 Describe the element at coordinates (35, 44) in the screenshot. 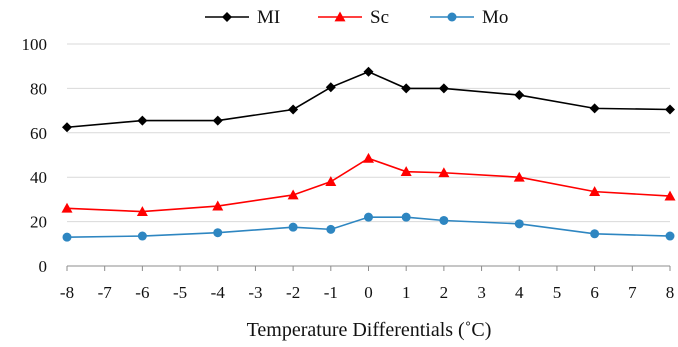

I see `y-tick-label: 100` at that location.